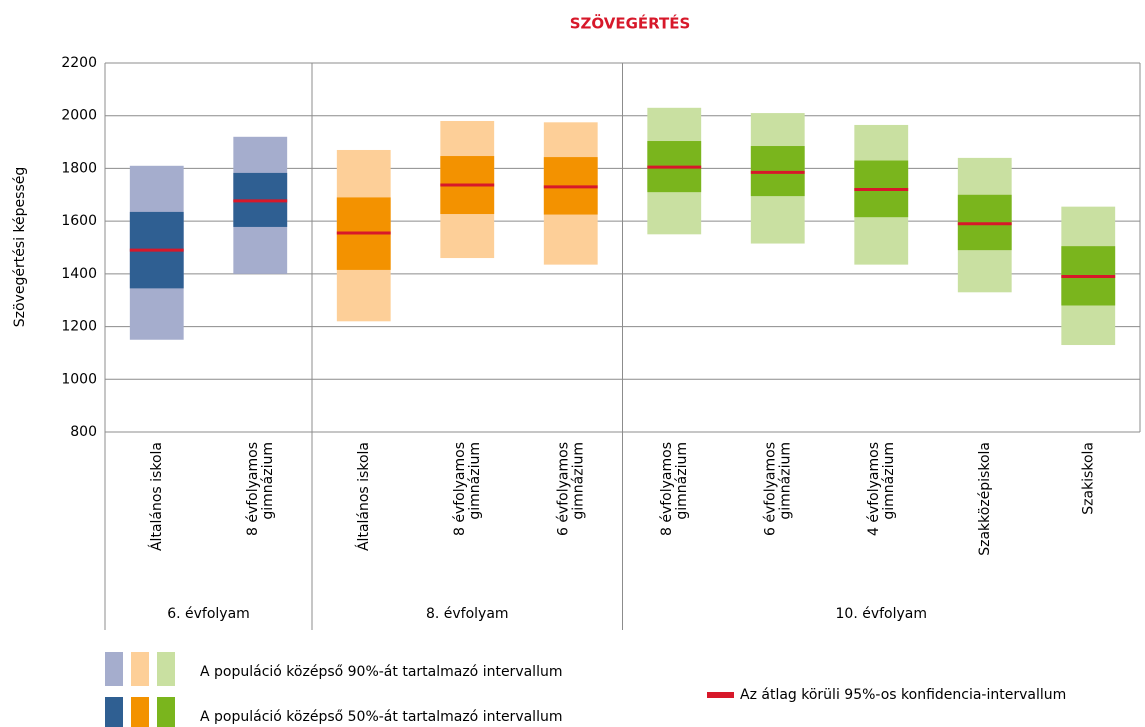  What do you see at coordinates (79, 221) in the screenshot?
I see `y-tick-label: 1600` at bounding box center [79, 221].